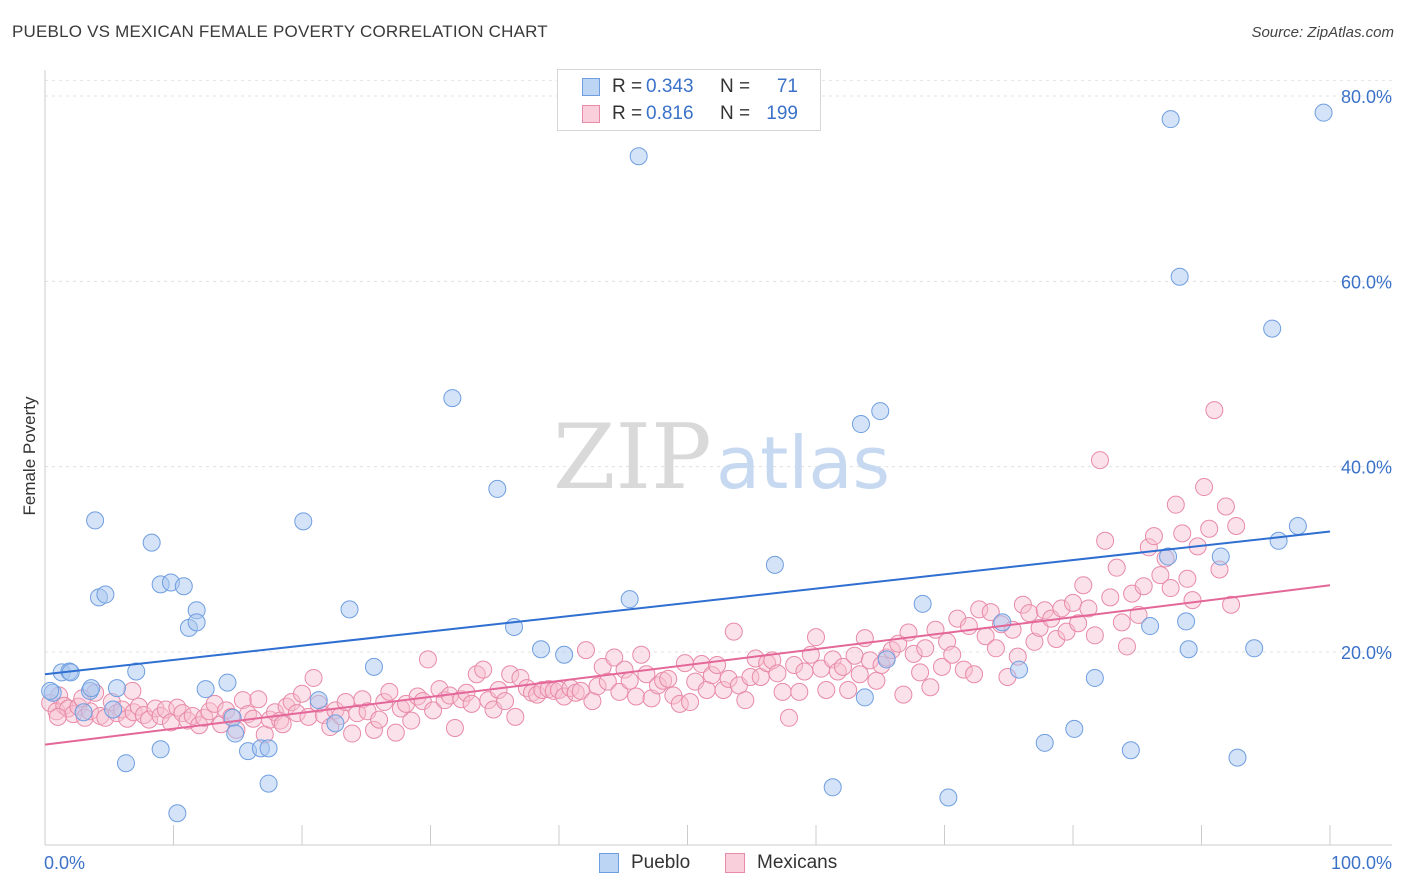 This screenshot has height=892, width=1406. What do you see at coordinates (1366, 97) in the screenshot?
I see `y-tick-label: 80.0%` at bounding box center [1366, 97].